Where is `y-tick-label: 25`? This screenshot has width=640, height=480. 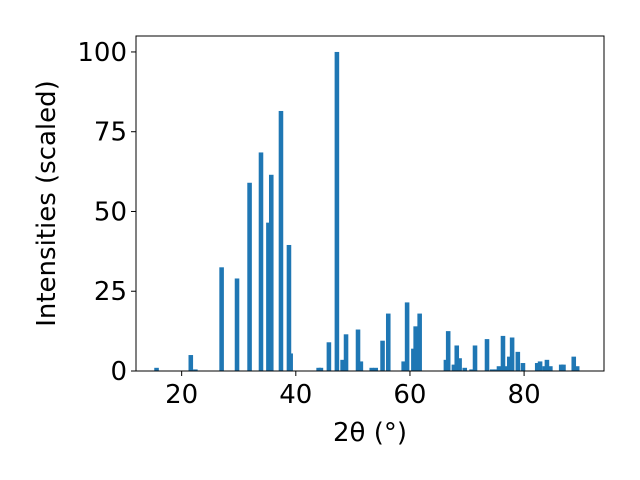 y-tick-label: 25 is located at coordinates (110, 292).